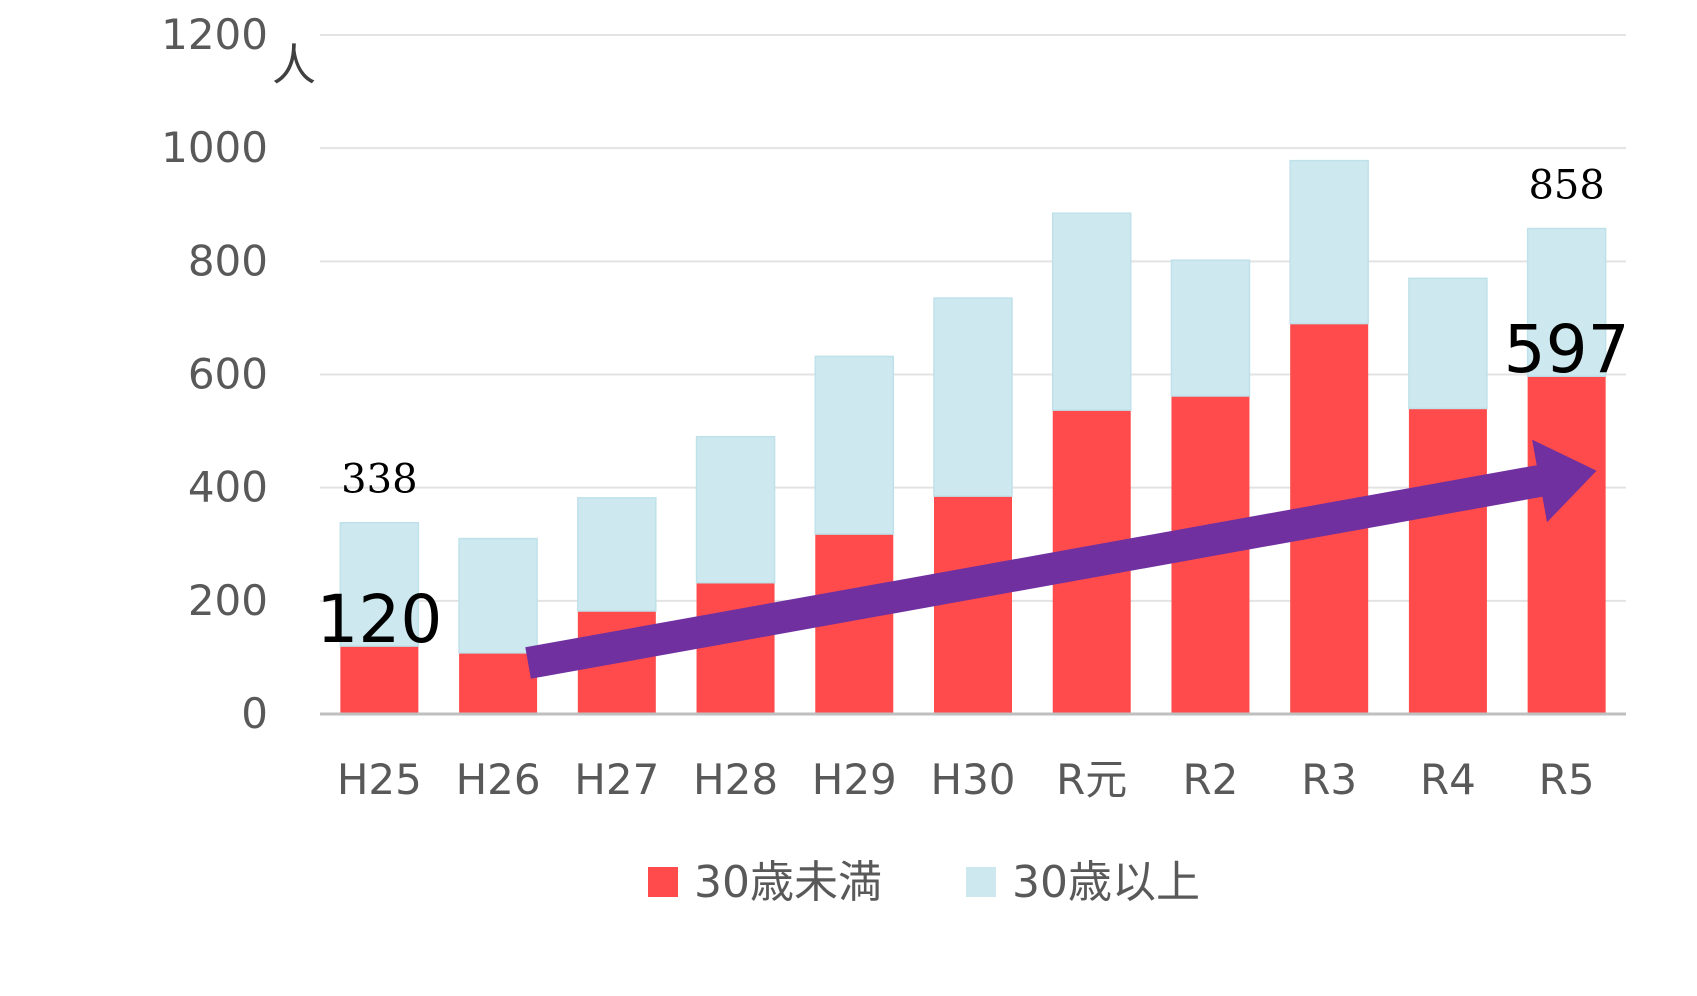  I want to click on bar-R元-series-1, so click(1091, 311).